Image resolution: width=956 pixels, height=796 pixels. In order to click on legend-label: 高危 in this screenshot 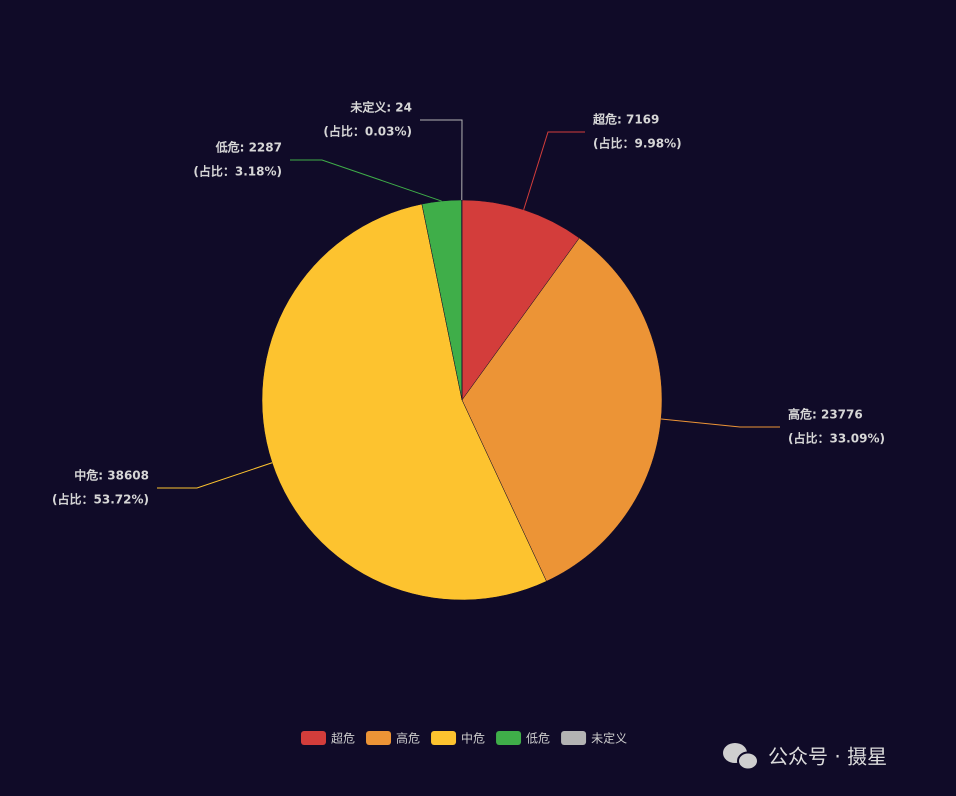, I will do `click(408, 738)`.